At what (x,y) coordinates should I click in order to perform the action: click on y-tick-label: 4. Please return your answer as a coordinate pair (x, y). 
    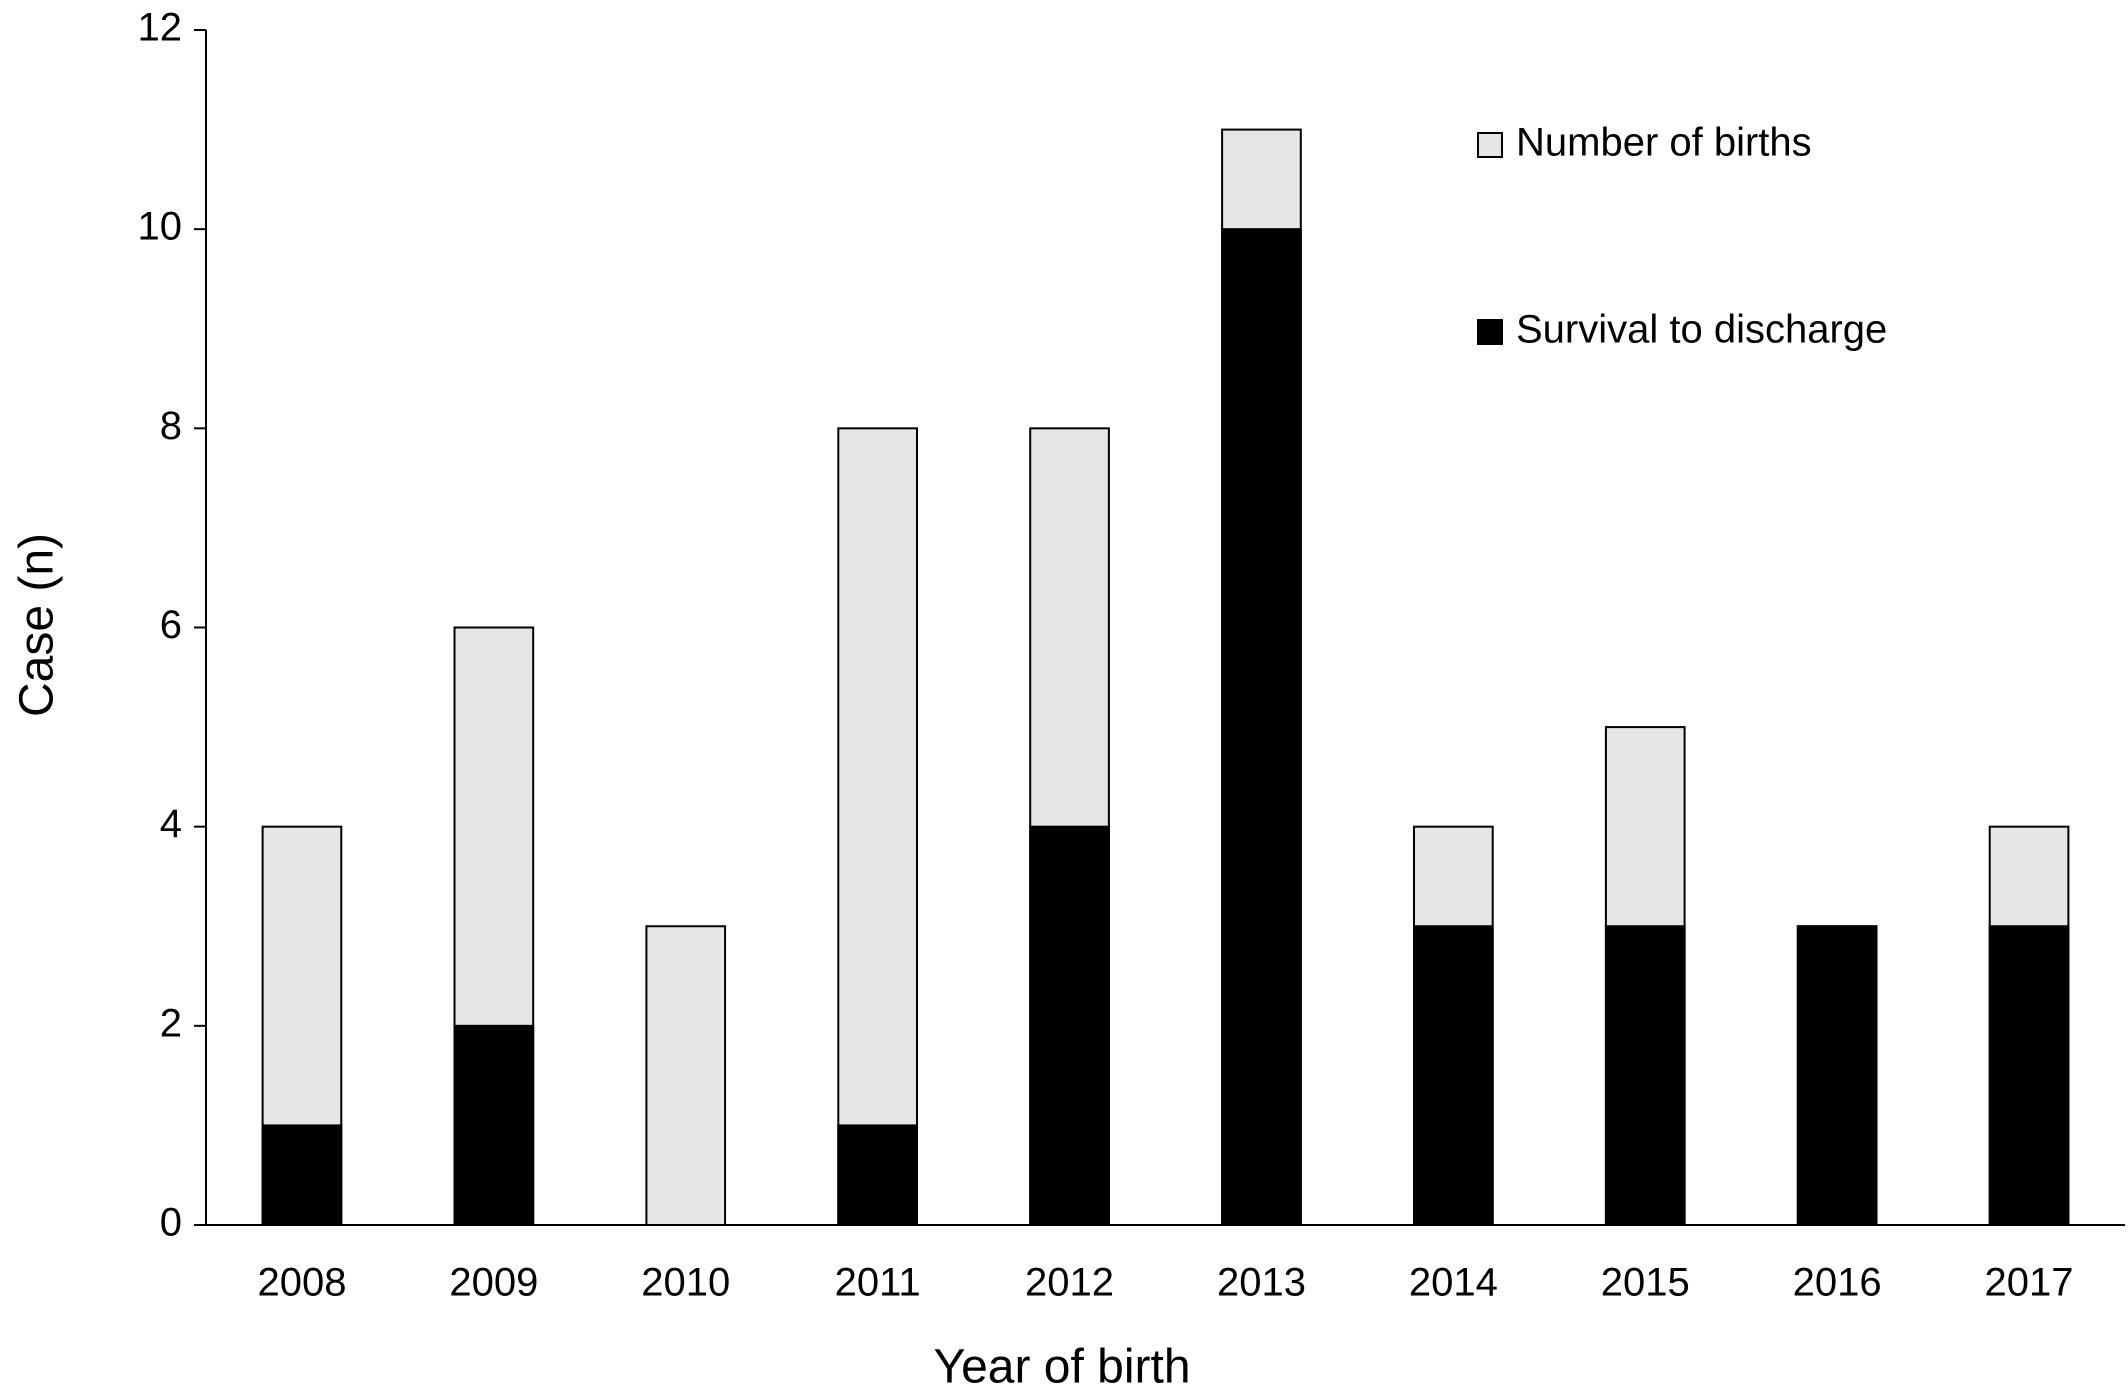
    Looking at the image, I should click on (171, 824).